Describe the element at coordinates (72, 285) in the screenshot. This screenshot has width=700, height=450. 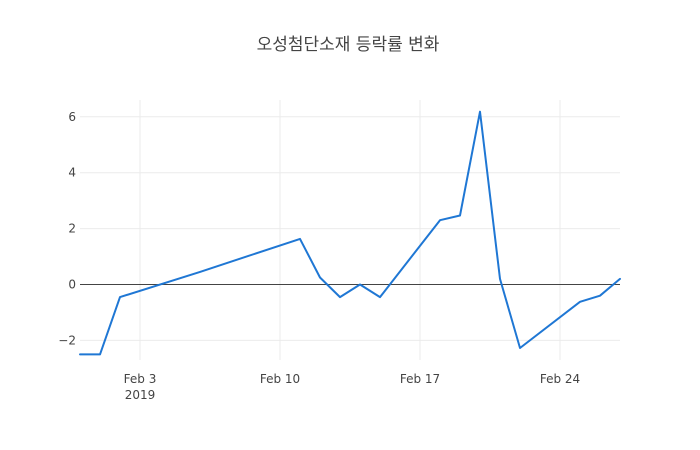
I see `y-tick-label: 0` at that location.